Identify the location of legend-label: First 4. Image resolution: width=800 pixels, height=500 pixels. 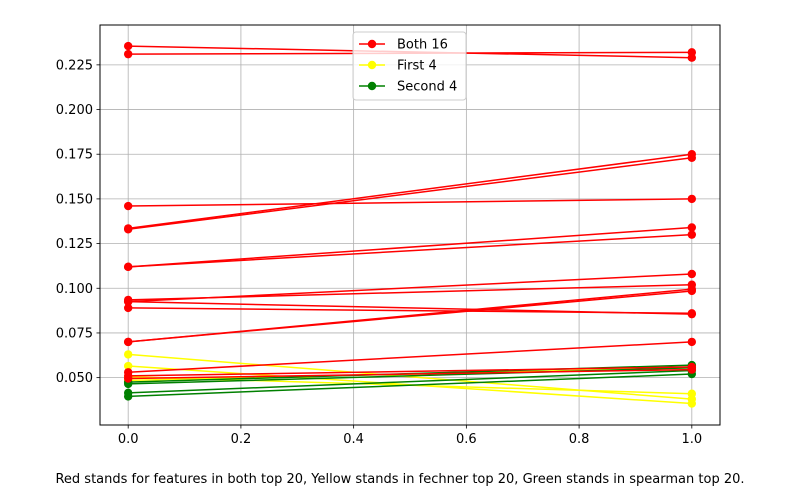
(417, 66).